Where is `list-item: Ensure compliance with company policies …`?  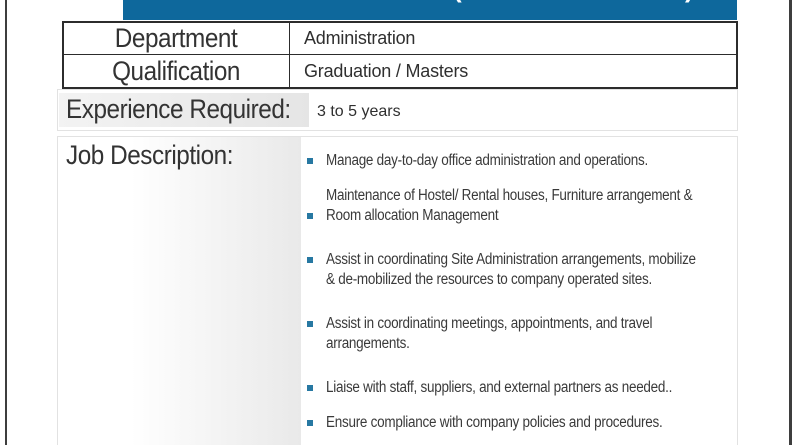 list-item: Ensure compliance with company policies … is located at coordinates (522, 423).